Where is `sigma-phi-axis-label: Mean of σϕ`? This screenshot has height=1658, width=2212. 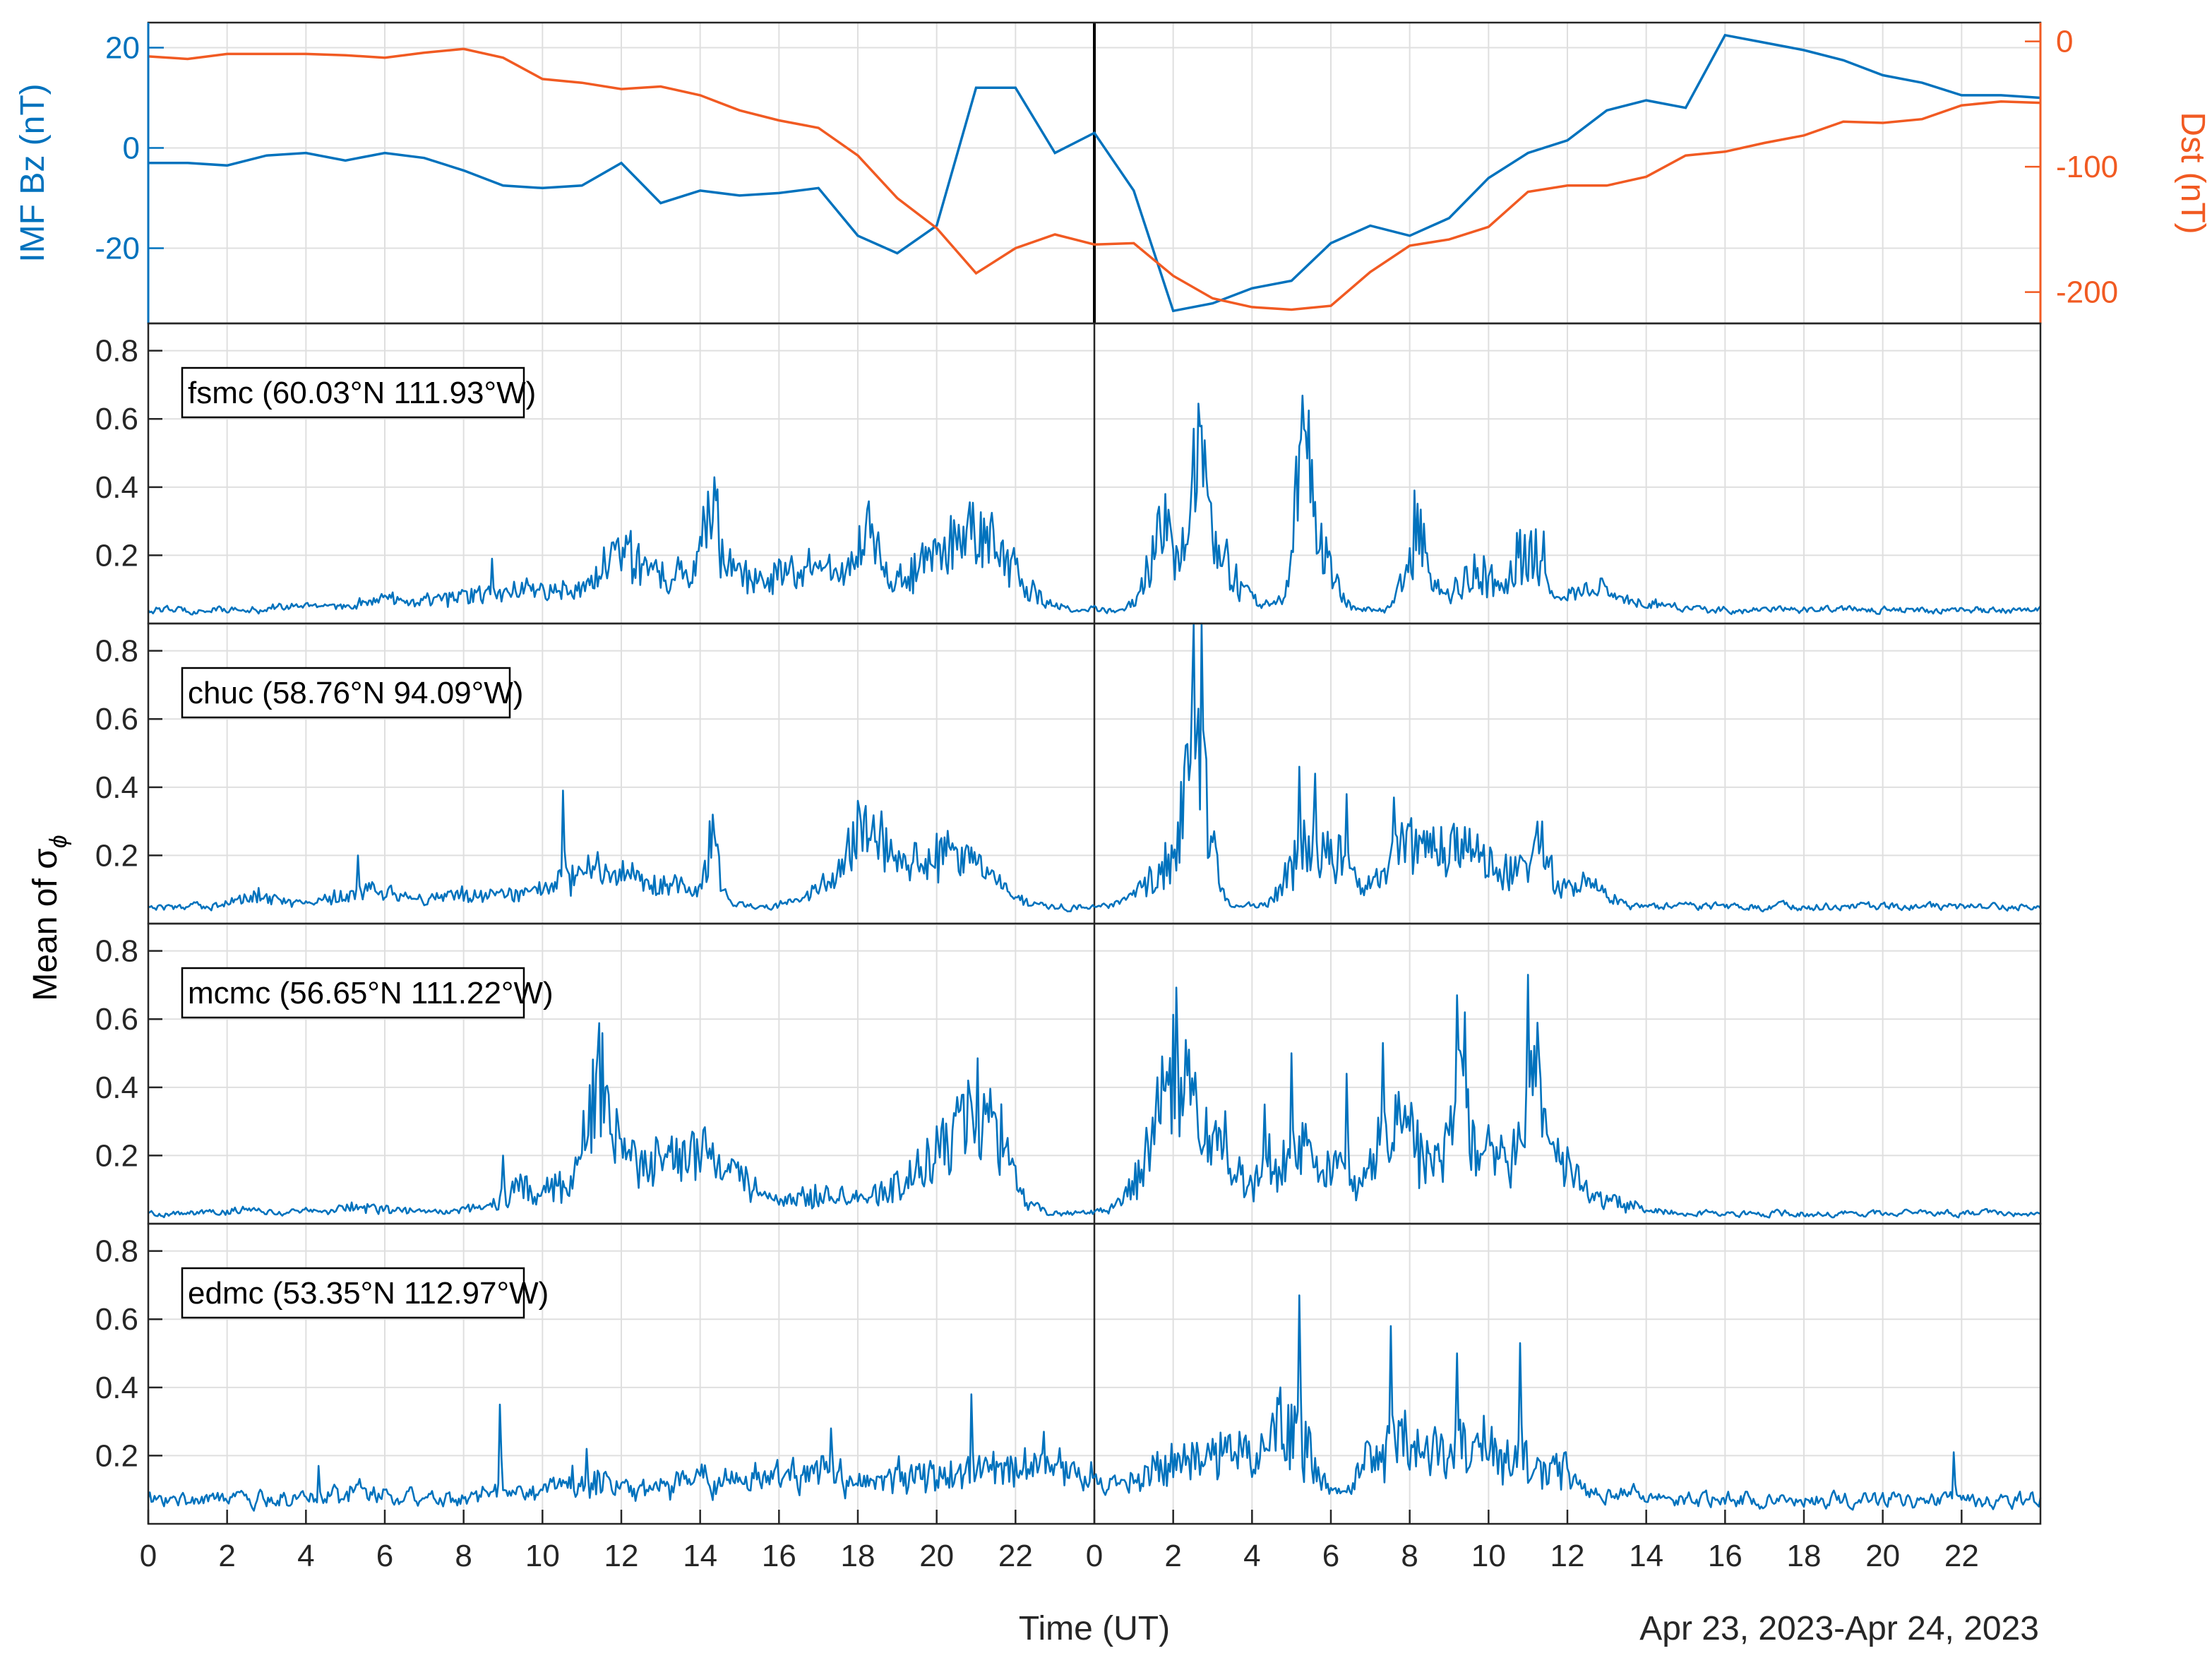
sigma-phi-axis-label: Mean of σϕ is located at coordinates (49, 918).